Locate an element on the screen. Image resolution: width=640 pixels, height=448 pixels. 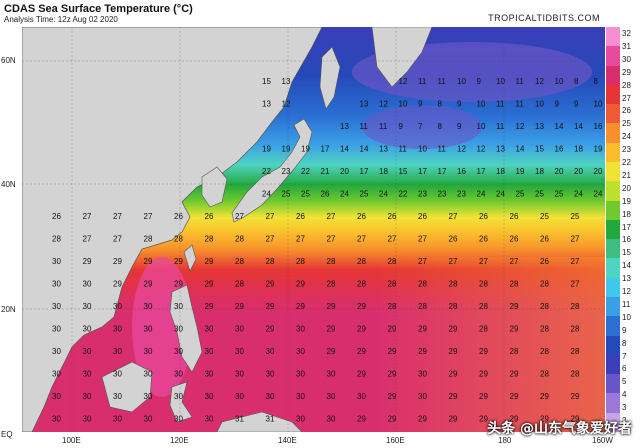
sst-value: 17 is located at coordinates (442, 171).